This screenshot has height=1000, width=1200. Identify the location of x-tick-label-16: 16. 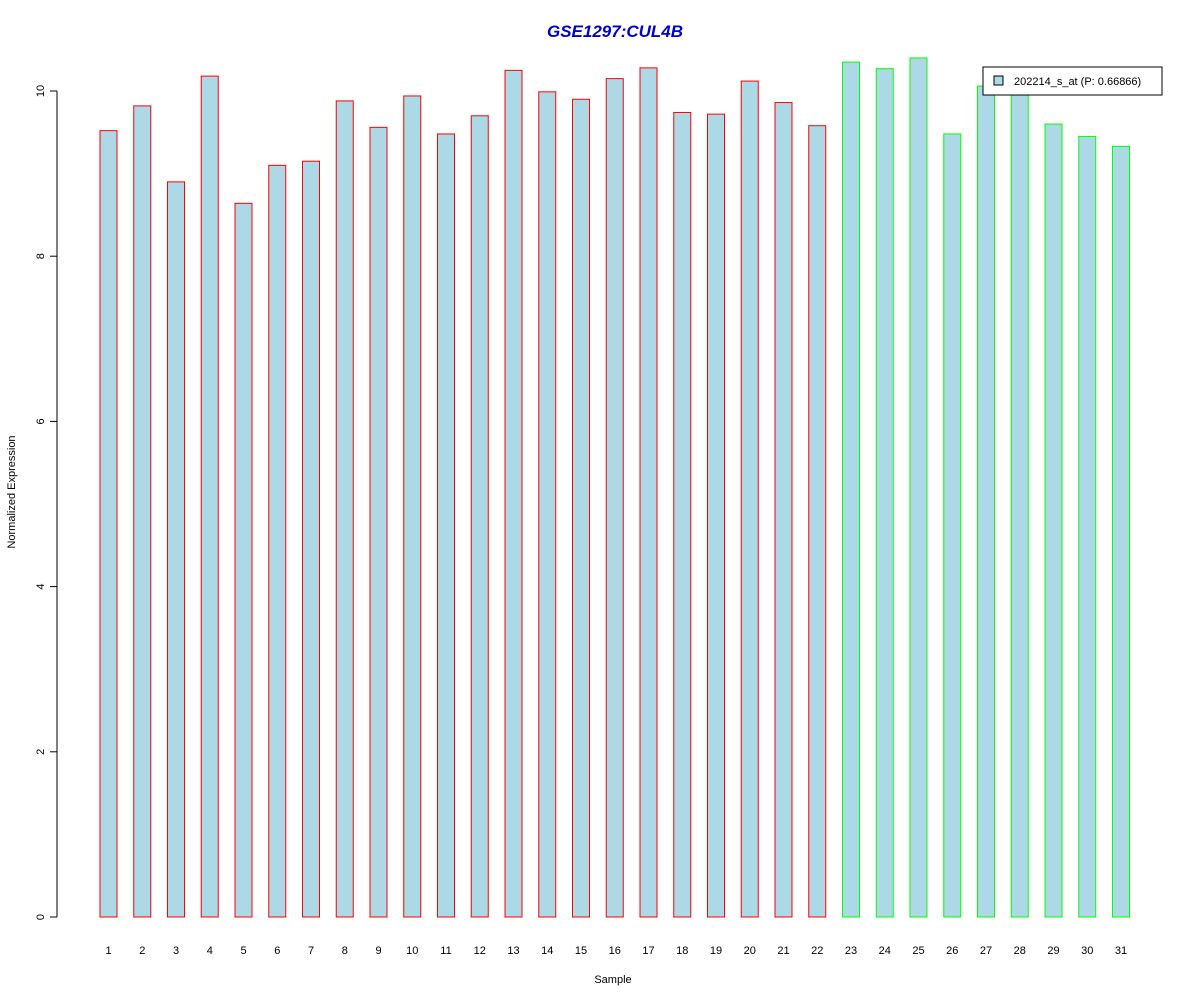
(615, 951).